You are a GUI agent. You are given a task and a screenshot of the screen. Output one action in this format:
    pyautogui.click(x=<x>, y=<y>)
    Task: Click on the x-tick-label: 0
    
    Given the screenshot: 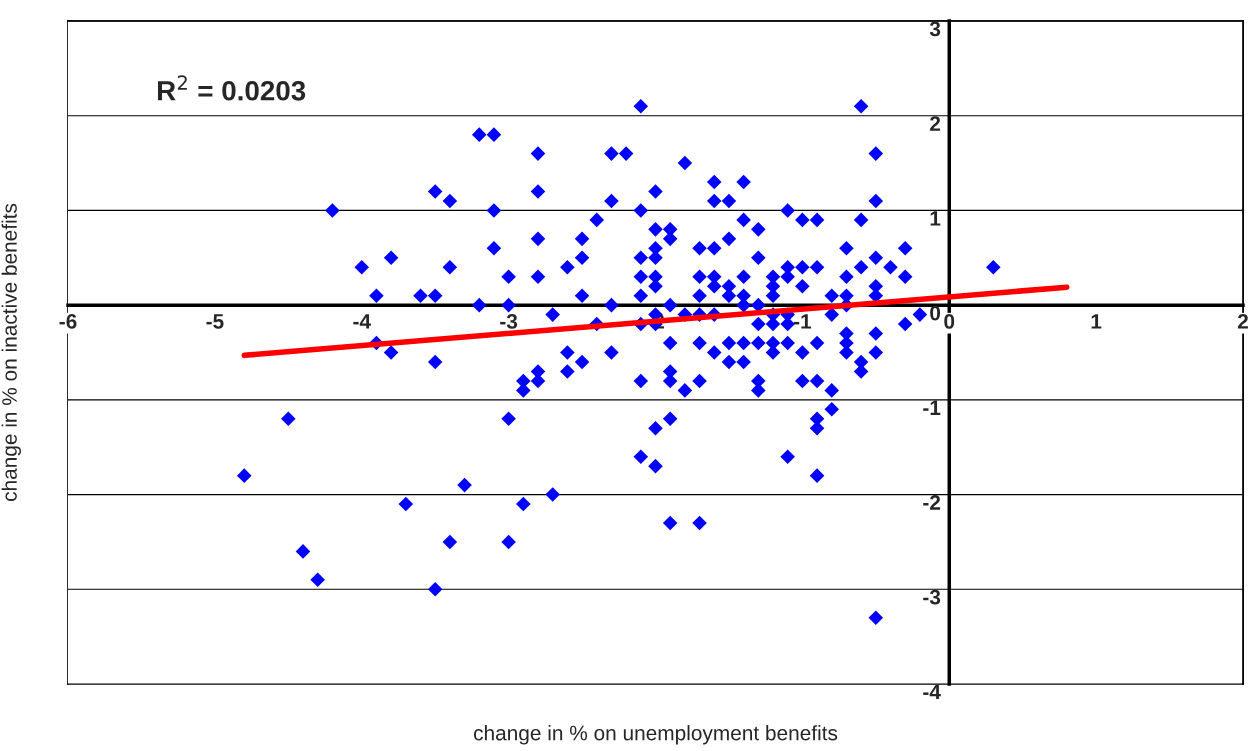 What is the action you would take?
    pyautogui.click(x=949, y=321)
    